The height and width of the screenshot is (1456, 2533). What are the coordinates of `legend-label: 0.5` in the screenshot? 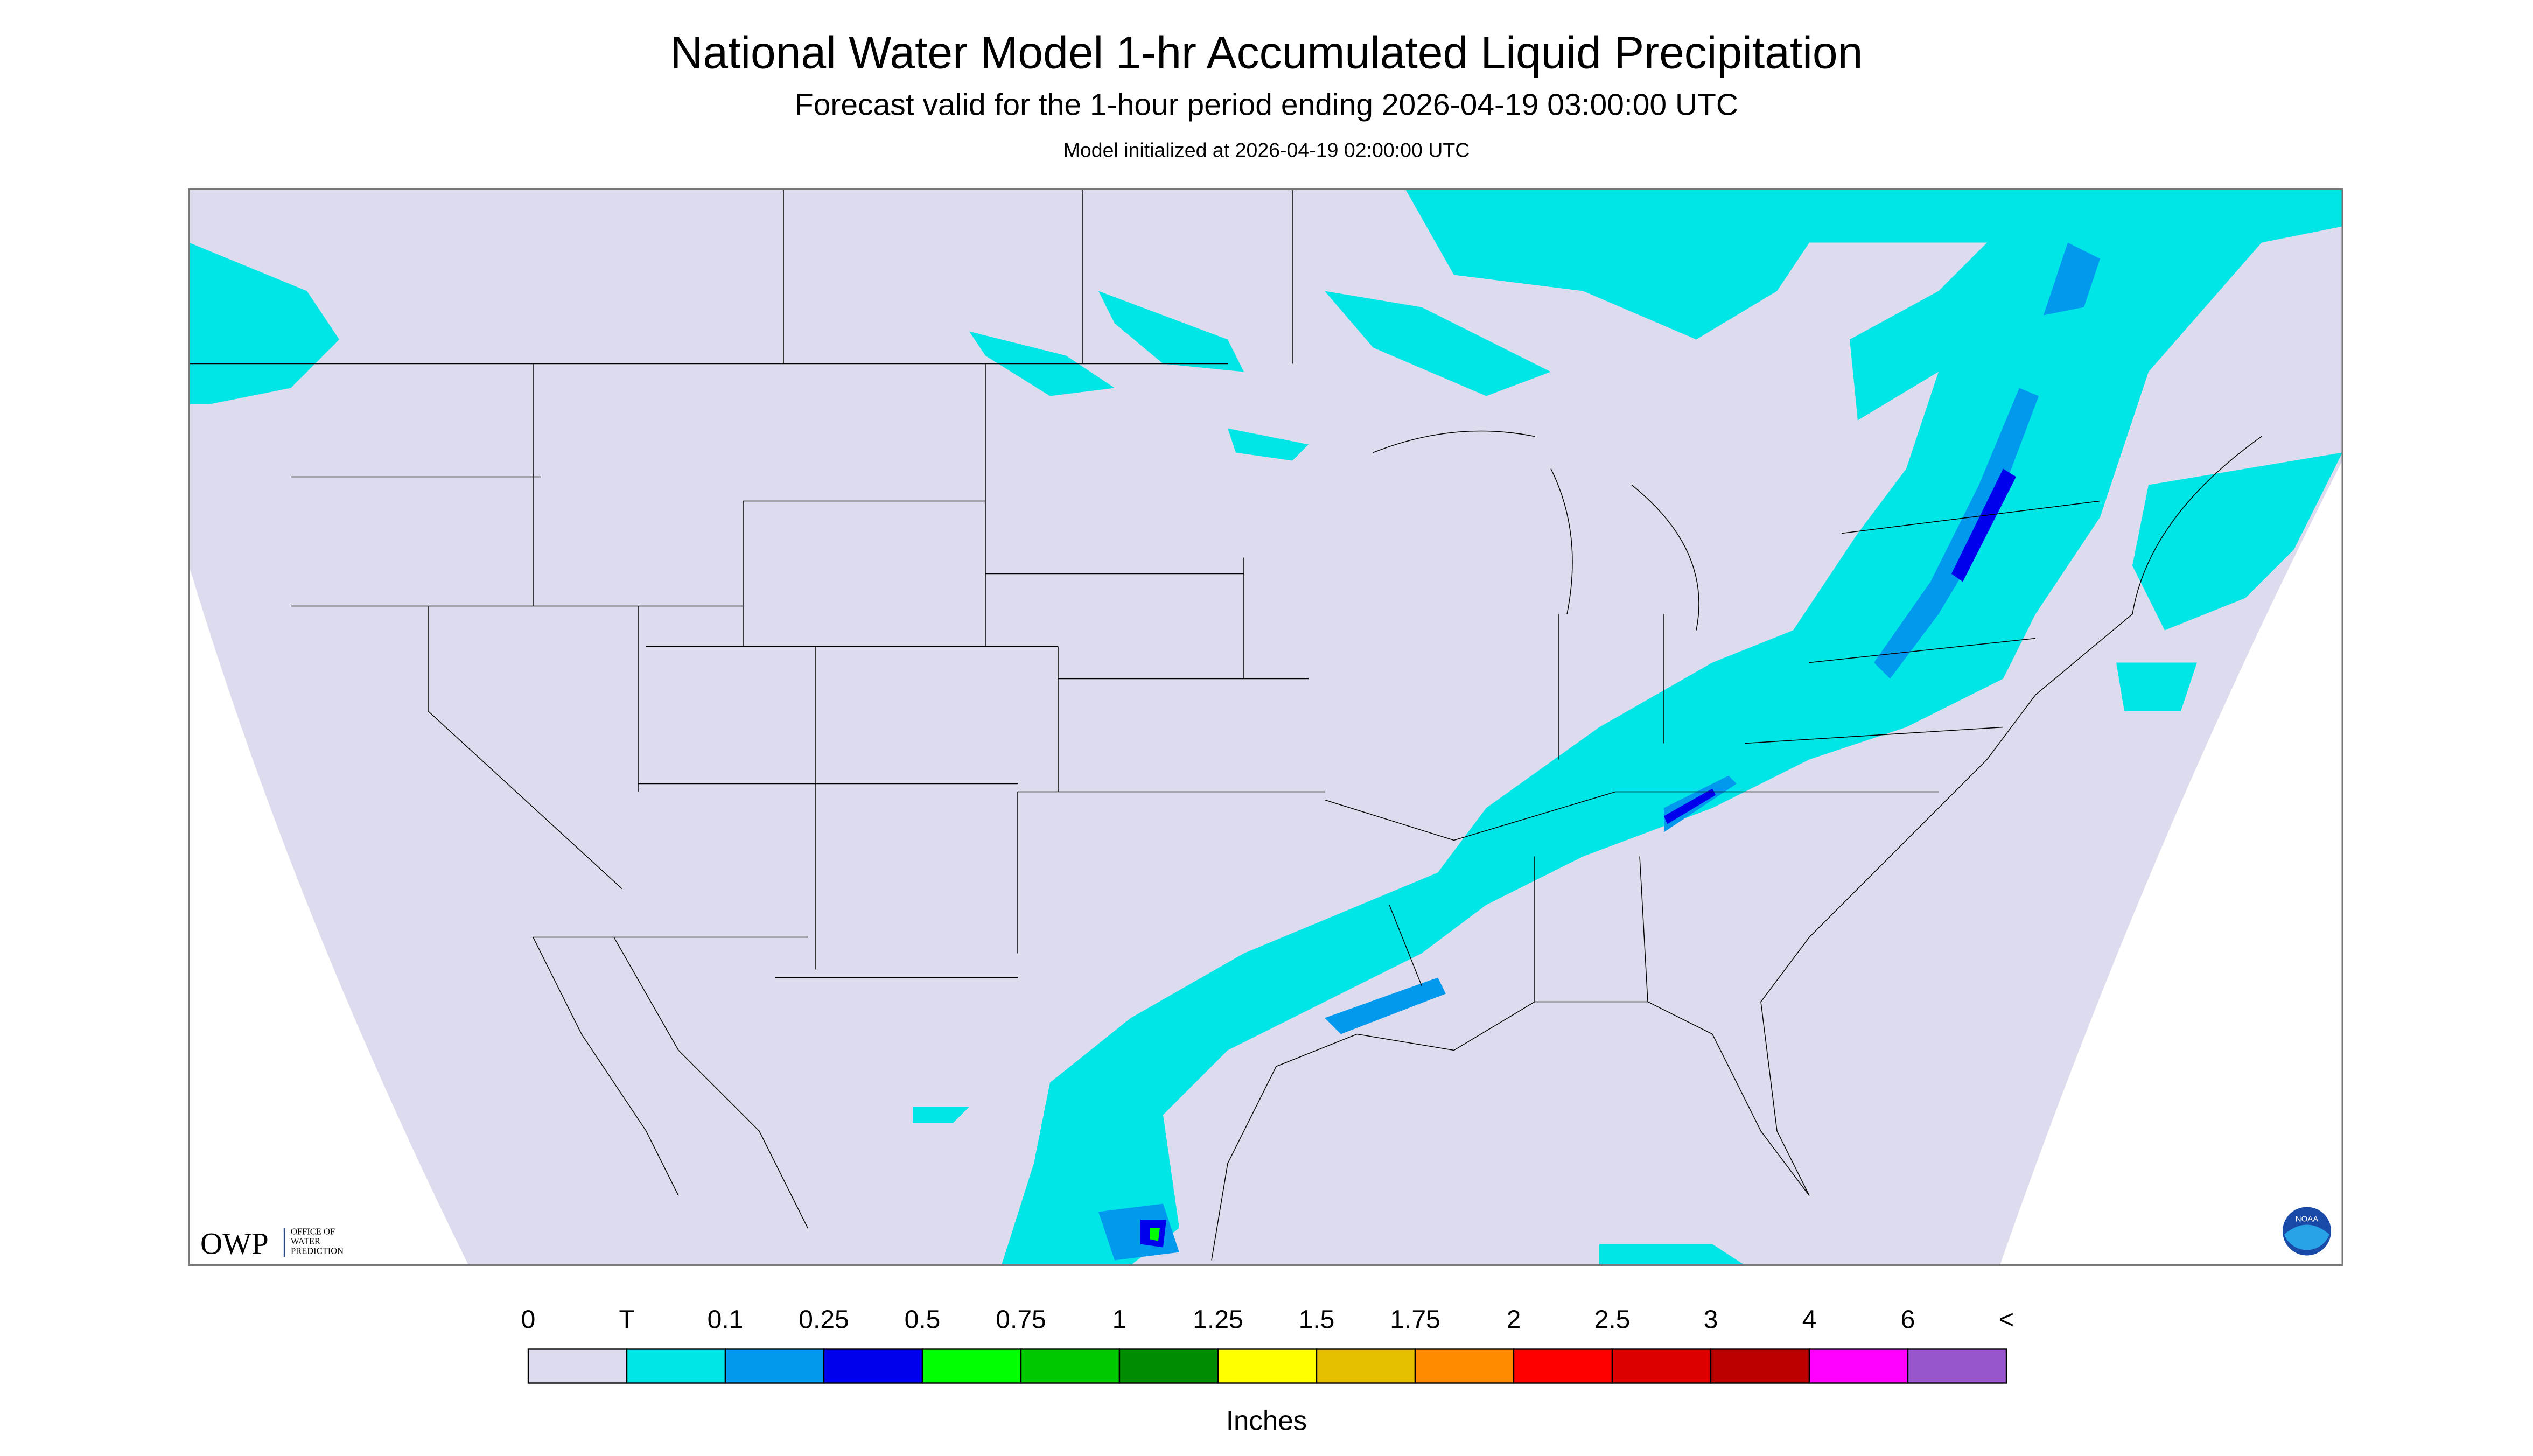 It's located at (923, 1320).